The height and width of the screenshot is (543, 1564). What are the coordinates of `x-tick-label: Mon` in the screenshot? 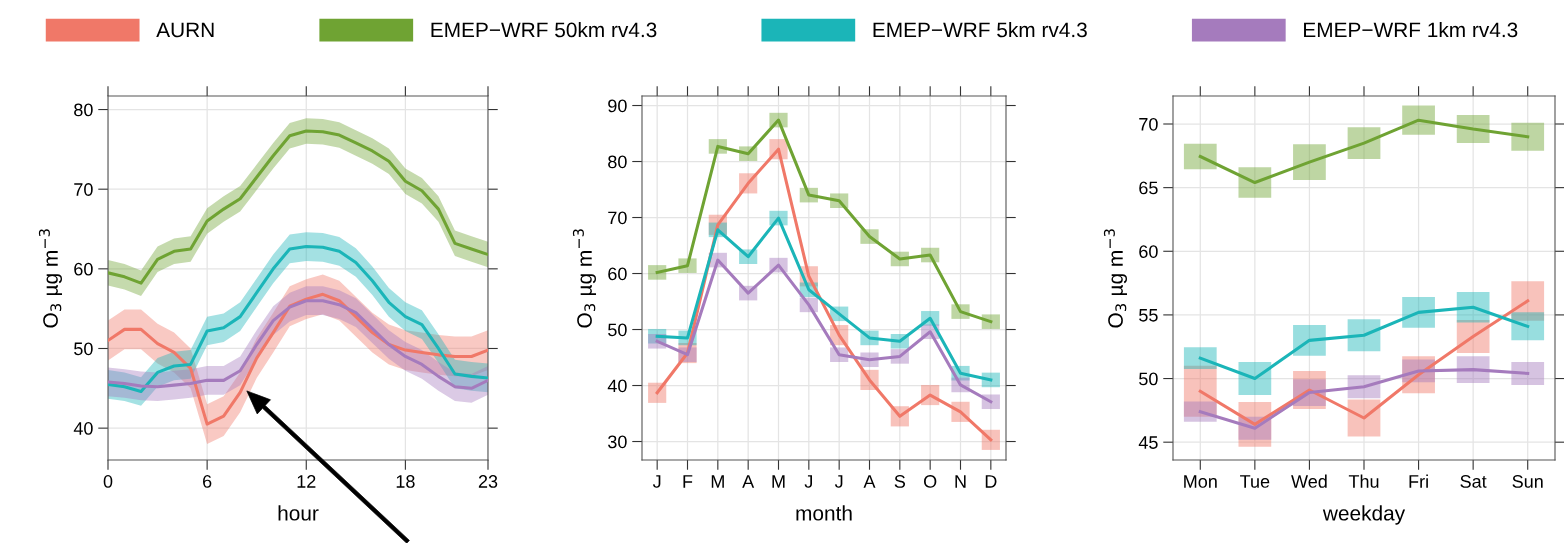 It's located at (1200, 481).